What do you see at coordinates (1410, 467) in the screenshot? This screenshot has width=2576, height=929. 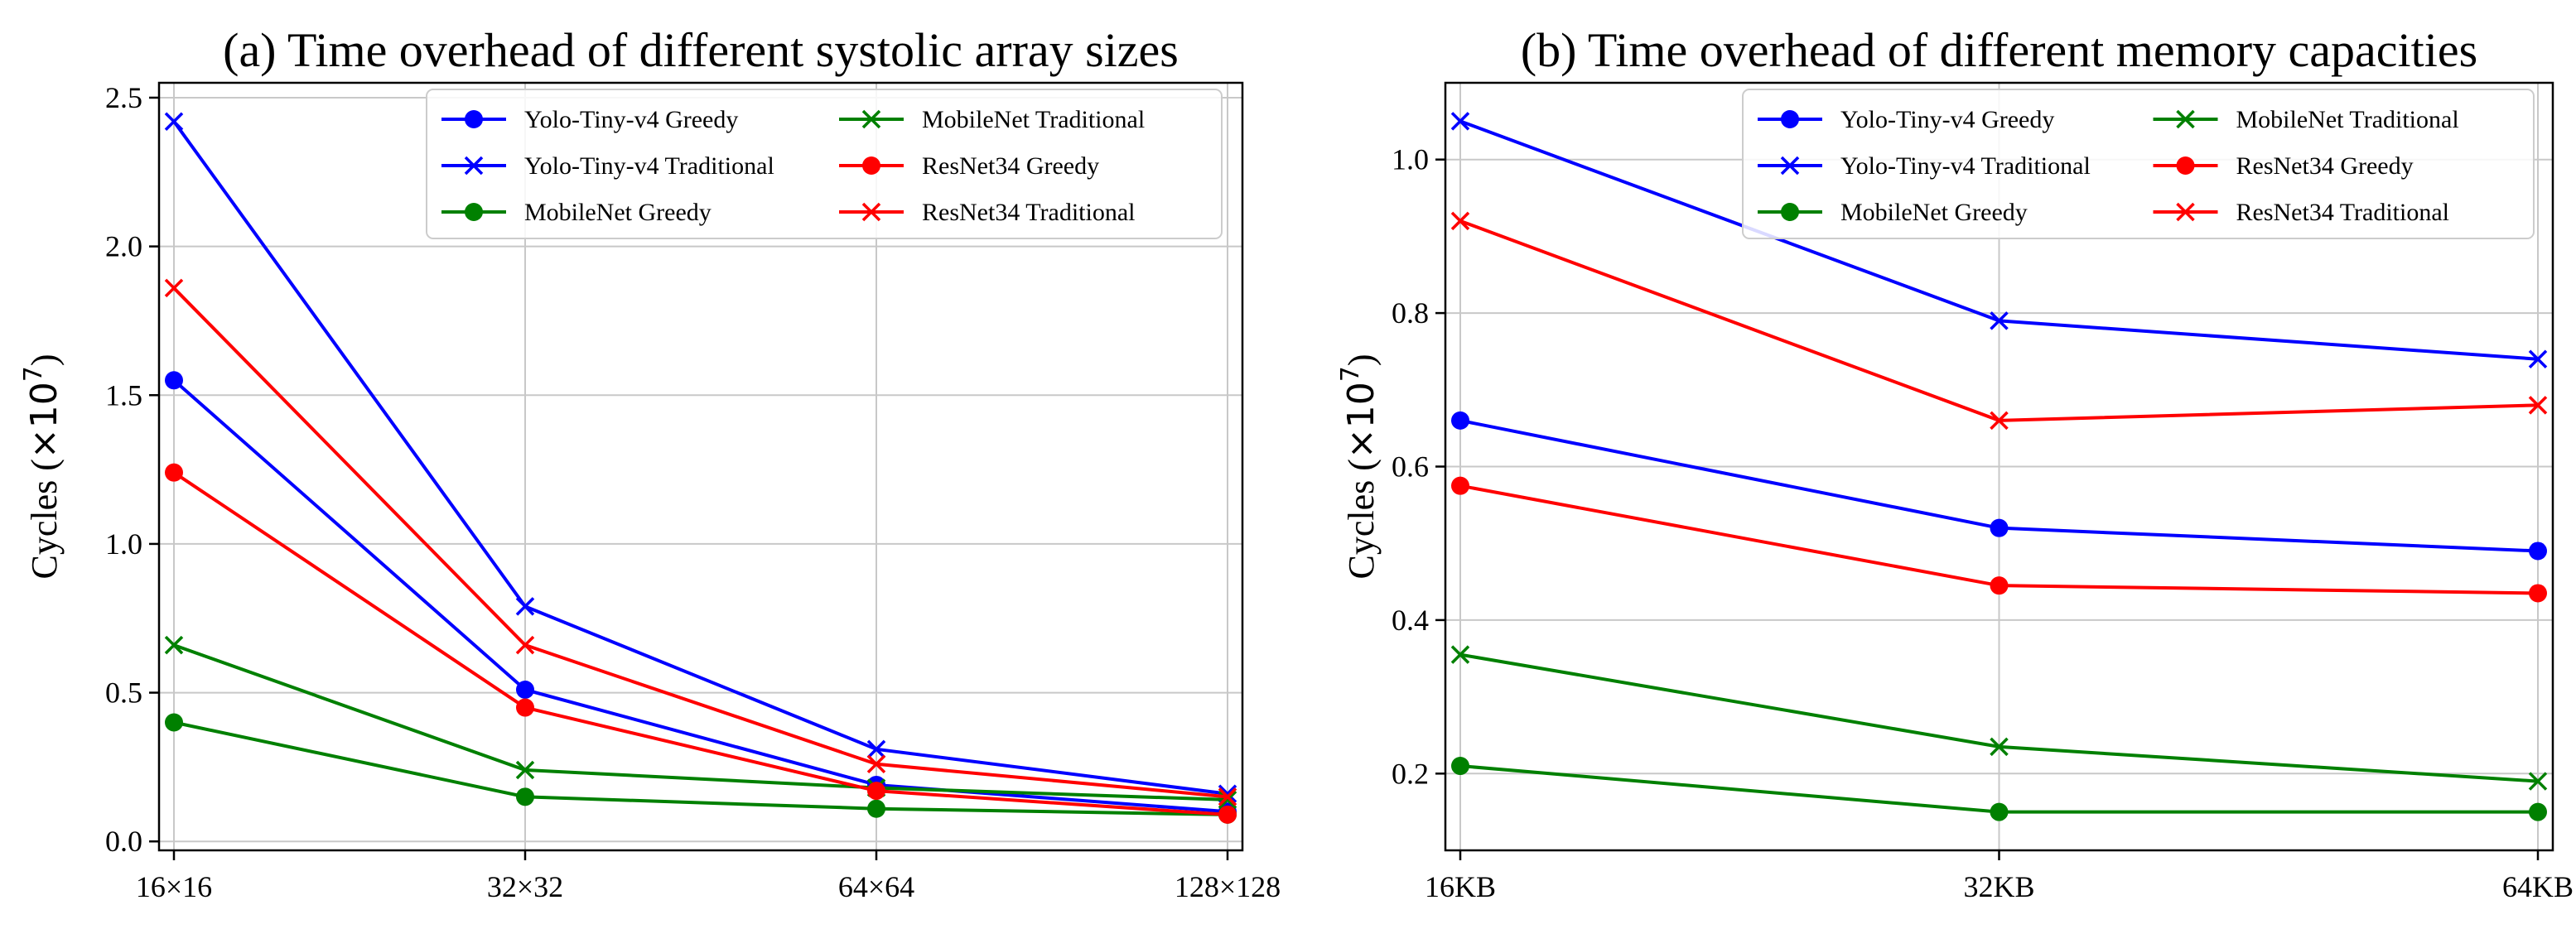 I see `y-tick-label: 0.6` at bounding box center [1410, 467].